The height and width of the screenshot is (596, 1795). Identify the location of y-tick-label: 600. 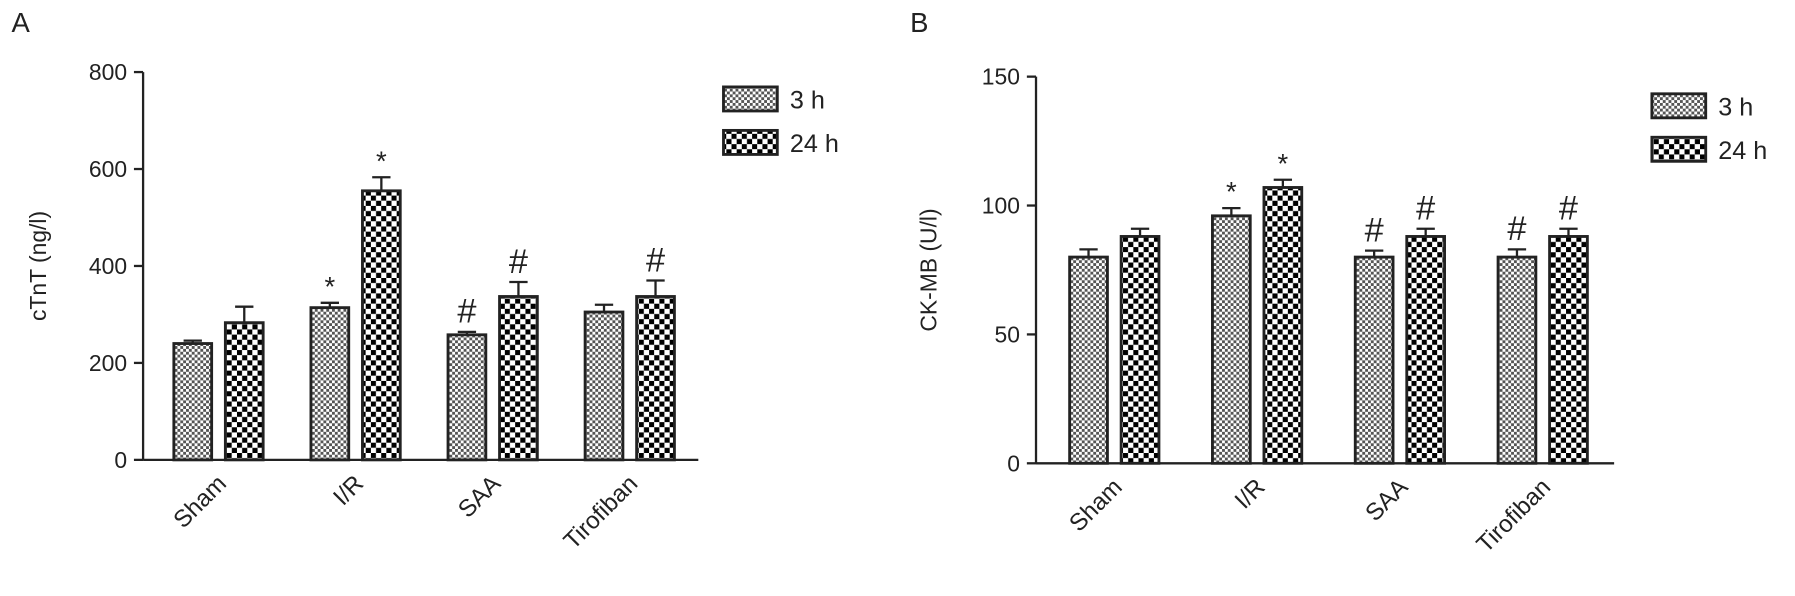
(108, 169).